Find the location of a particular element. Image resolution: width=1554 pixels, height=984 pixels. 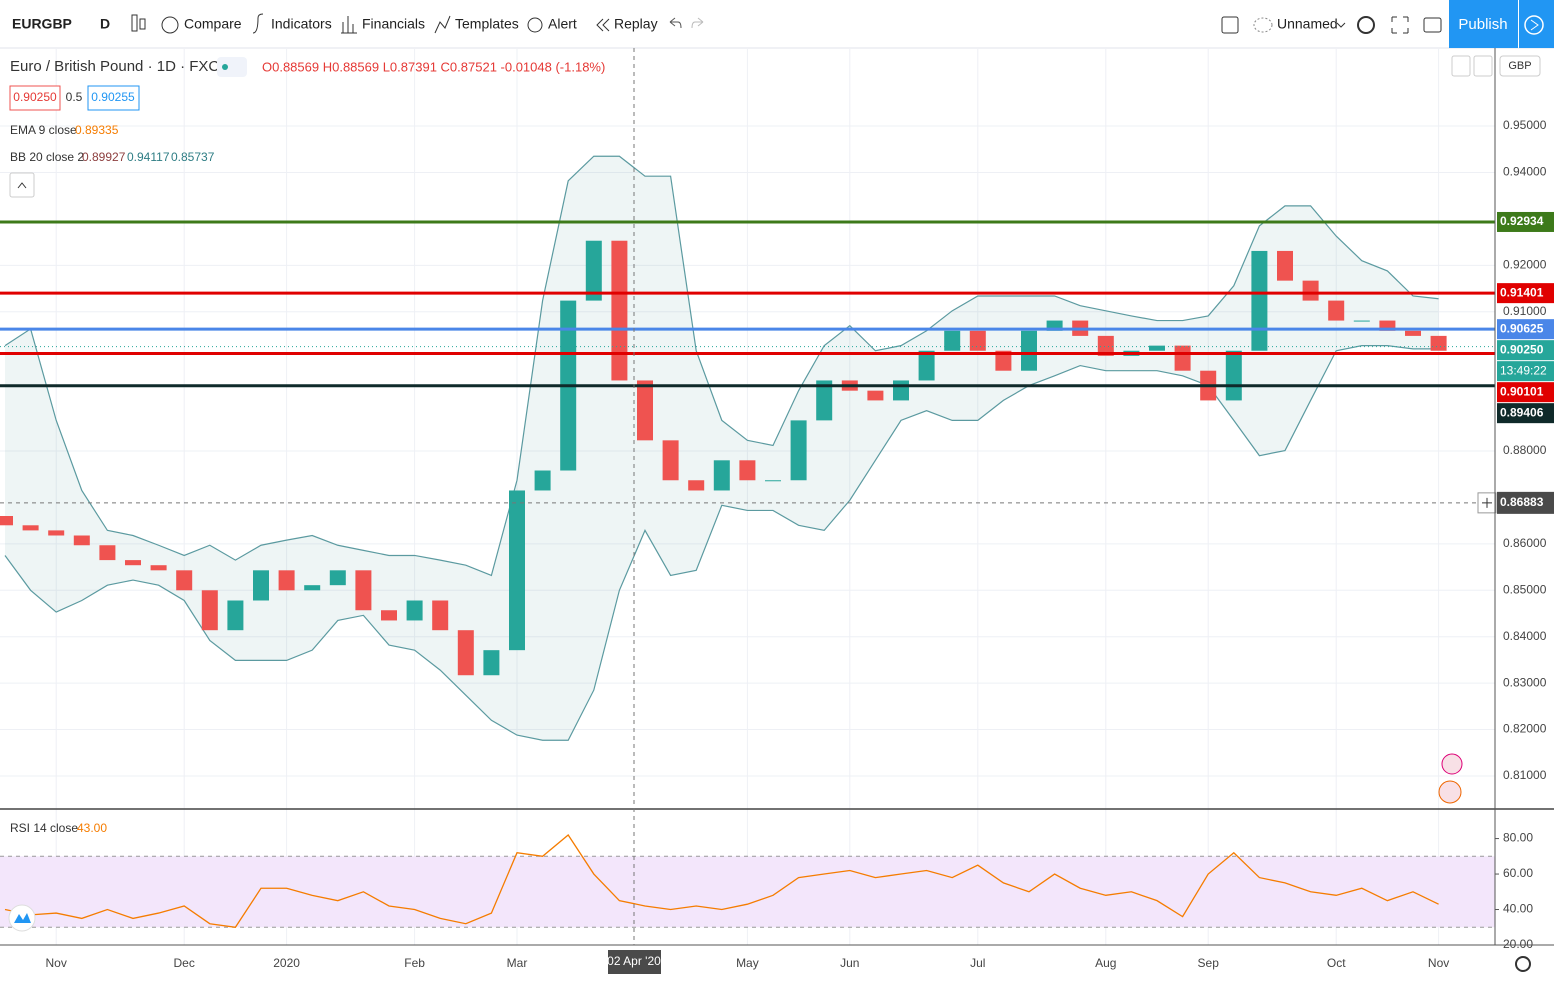

financials-icon is located at coordinates (349, 25).